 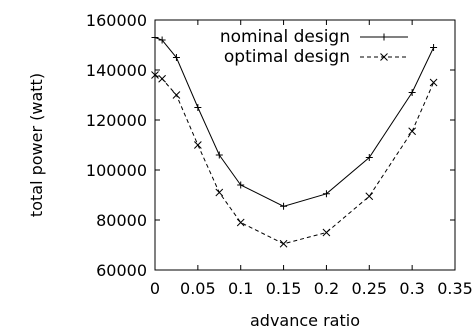 I want to click on y-tick-label: 100000, so click(x=116, y=170).